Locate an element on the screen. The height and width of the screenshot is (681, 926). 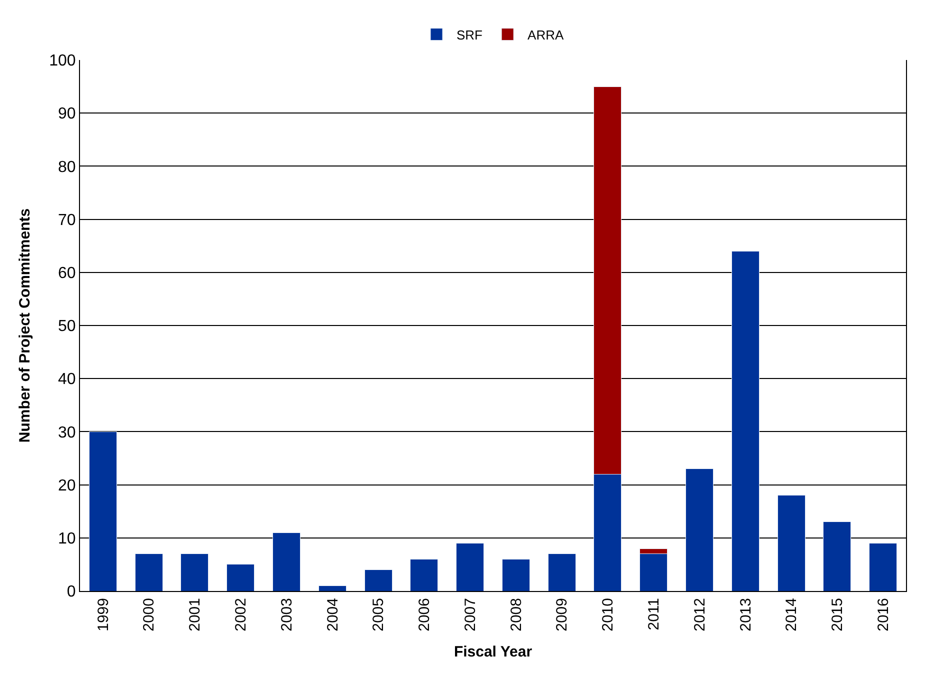
x-tick-label: 2011 is located at coordinates (653, 614).